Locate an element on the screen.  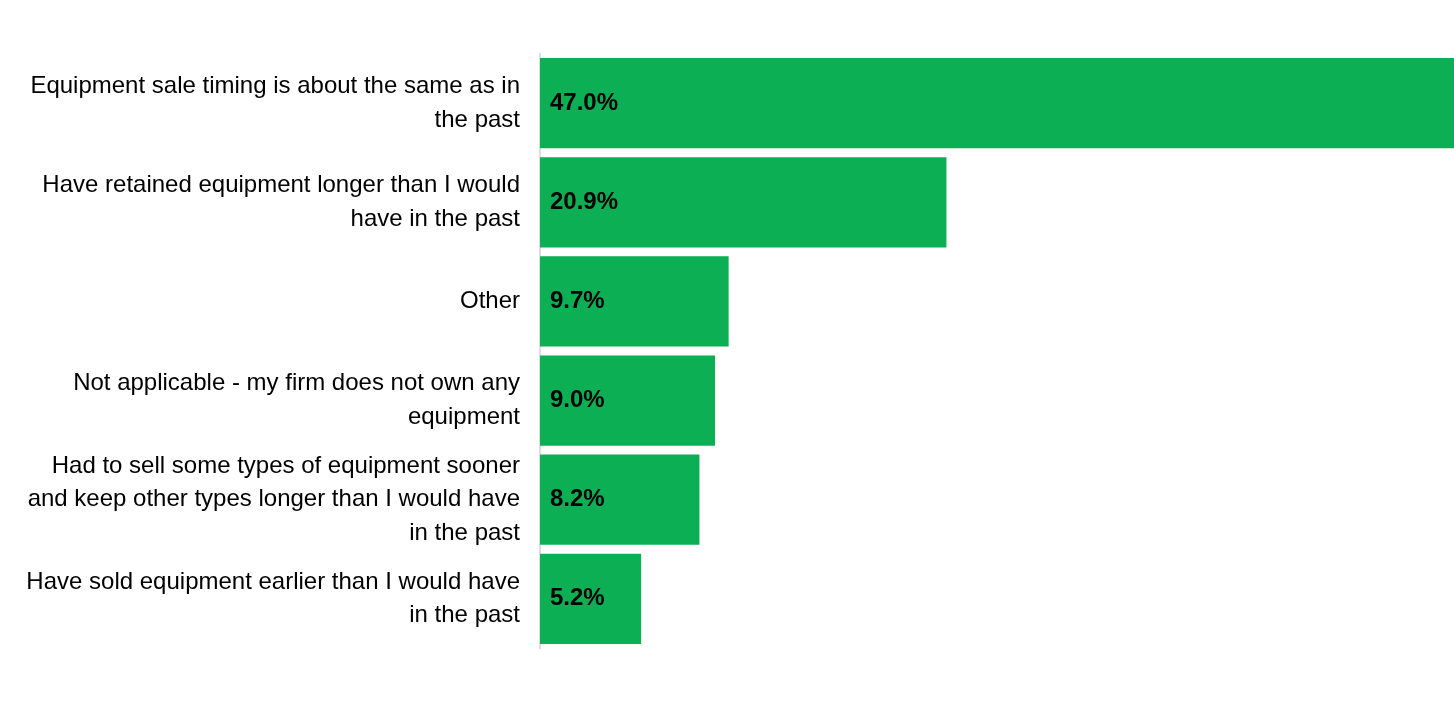
y-tick-label: Had to sell some types of equipment sooner and keep other types longer than I would have in the past is located at coordinates (274, 497).